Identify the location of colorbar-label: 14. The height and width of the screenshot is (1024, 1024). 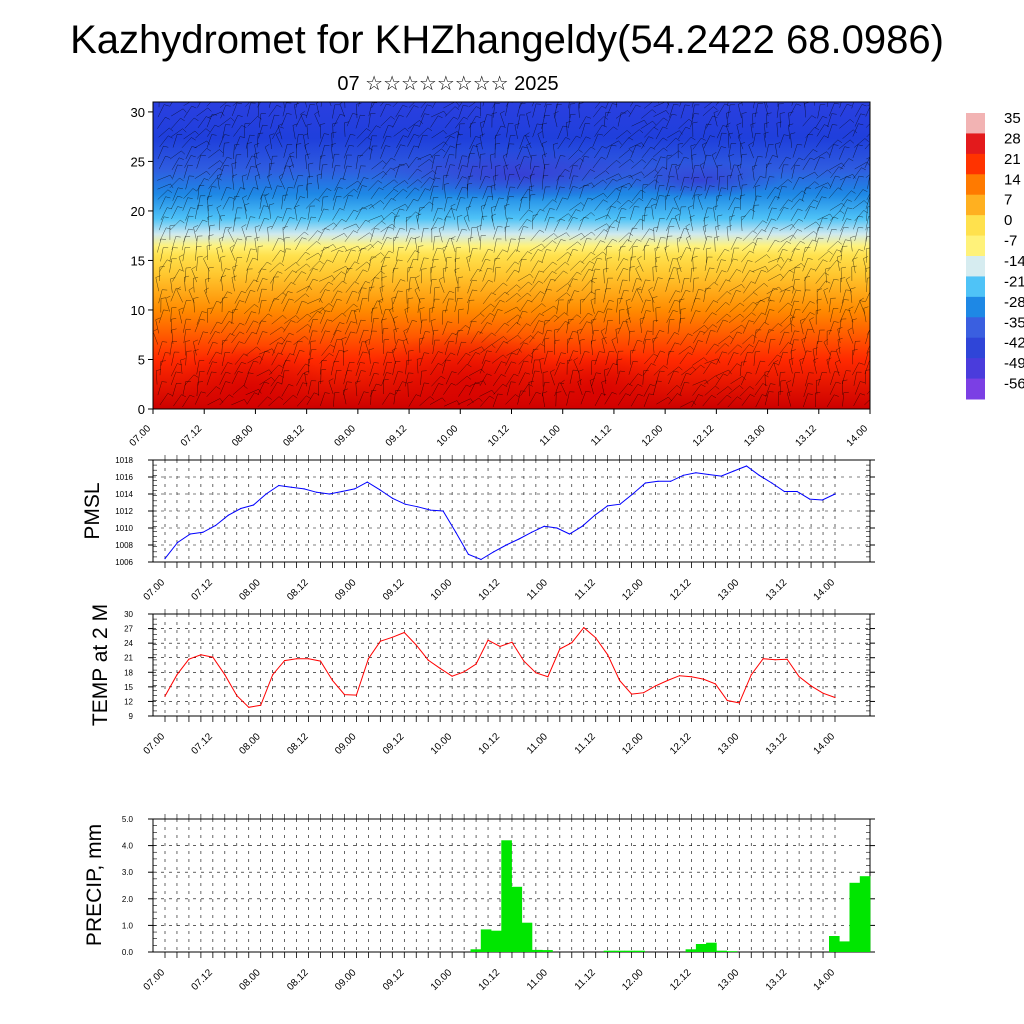
(1012, 179).